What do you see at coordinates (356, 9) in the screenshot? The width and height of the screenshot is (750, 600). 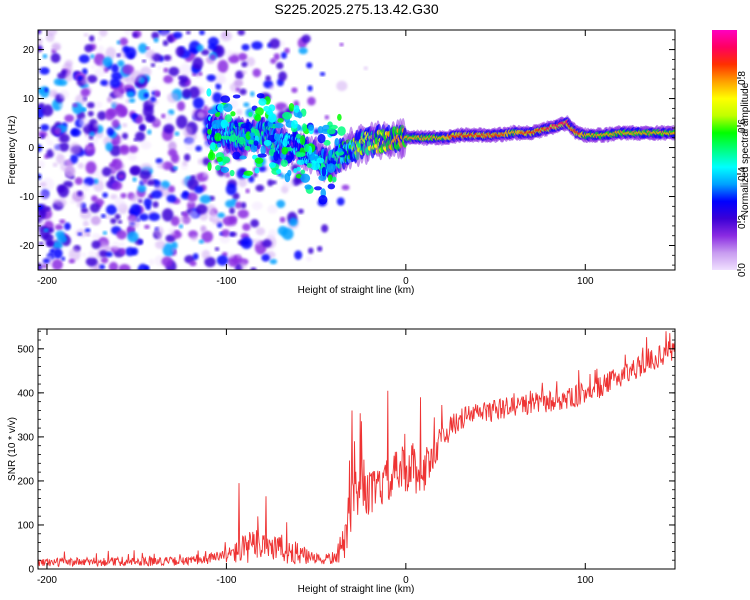 I see `chart-title: S225.2025.275.13.42.G30` at bounding box center [356, 9].